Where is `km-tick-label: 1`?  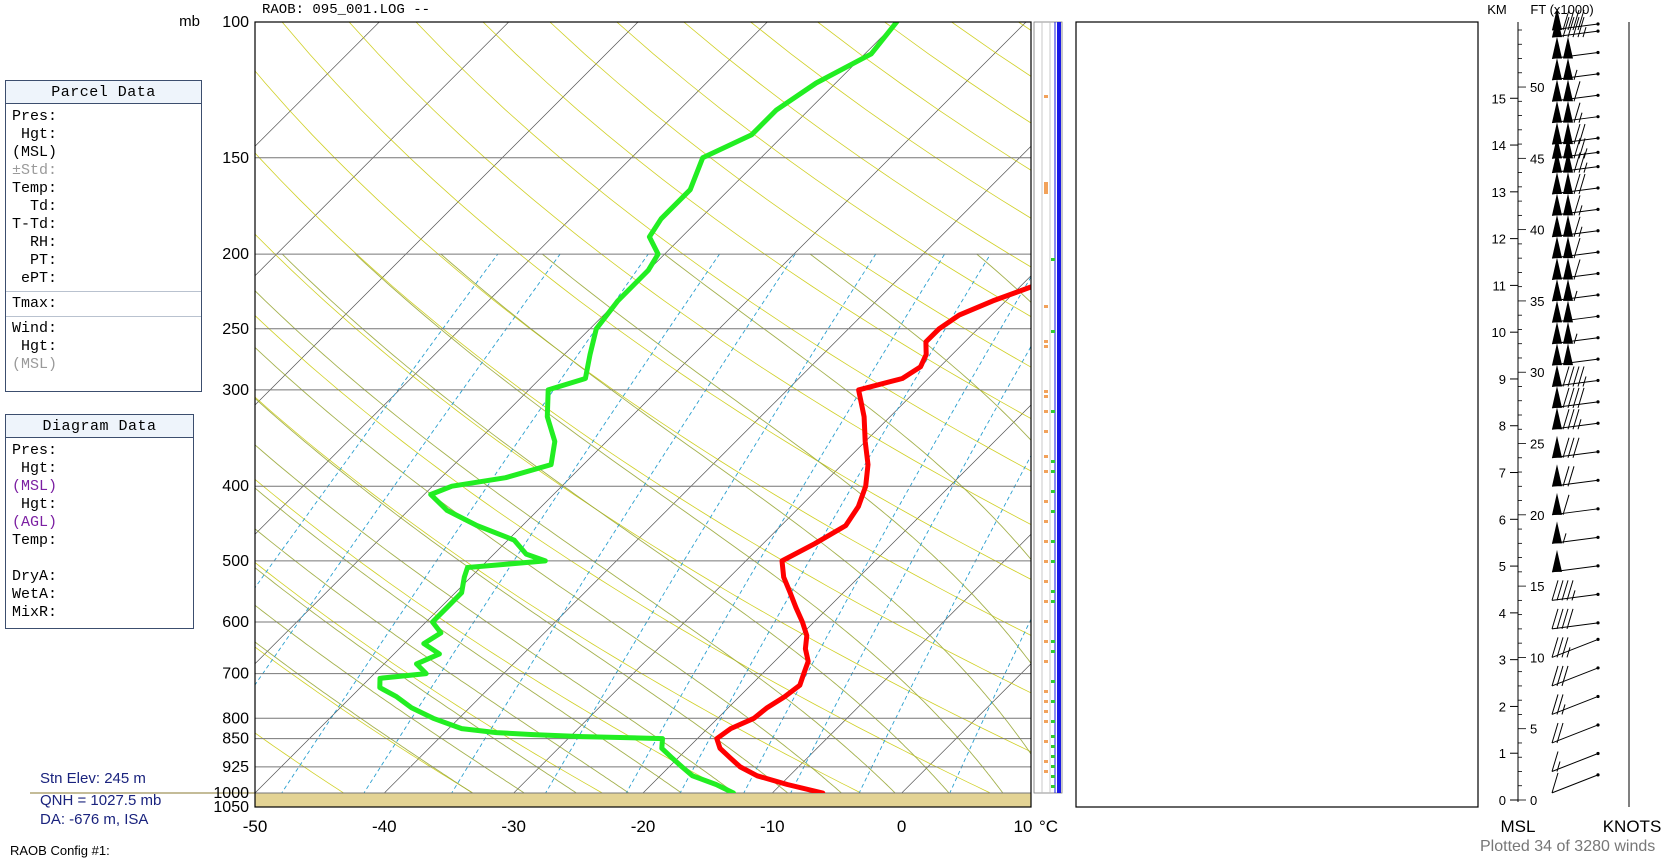
km-tick-label: 1 is located at coordinates (1502, 753).